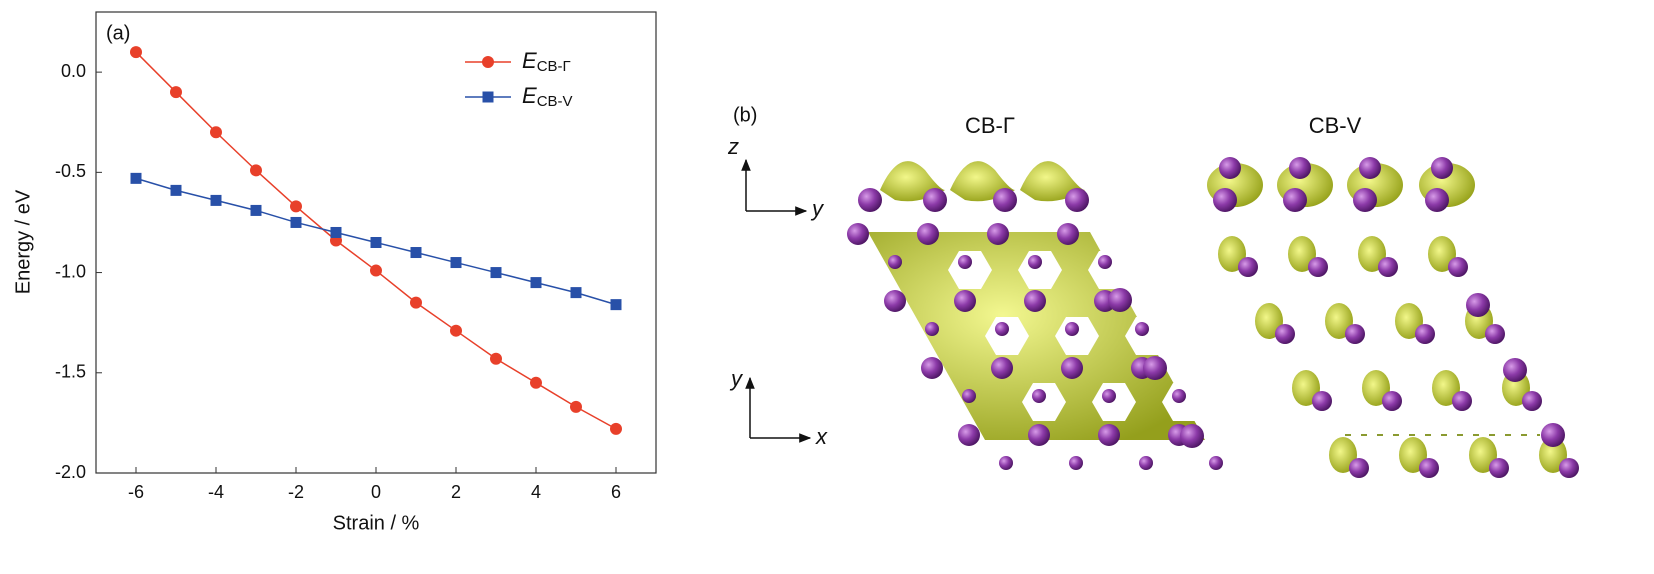  Describe the element at coordinates (1335, 125) in the screenshot. I see `panel-title: CB-V` at that location.